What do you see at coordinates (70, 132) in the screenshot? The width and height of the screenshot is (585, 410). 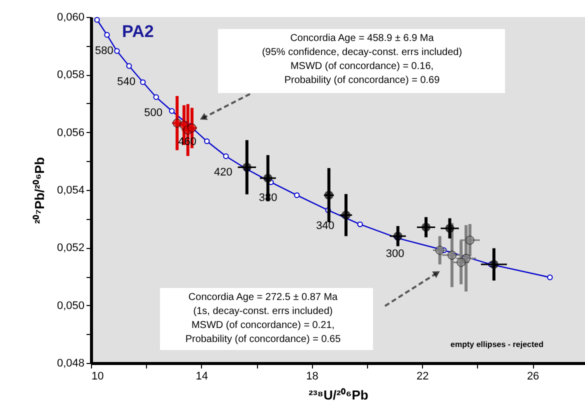 I see `y-tick-label: 0,056` at bounding box center [70, 132].